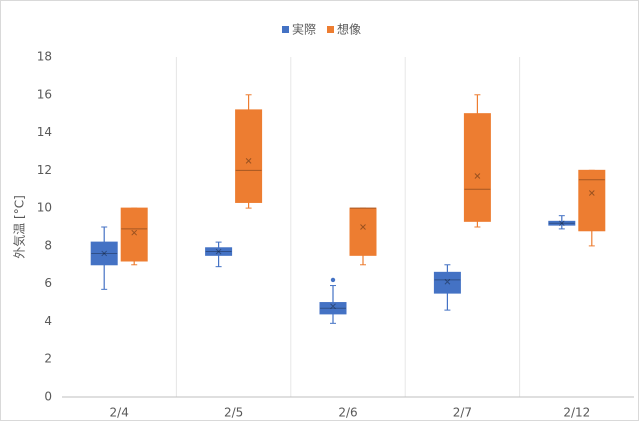 The width and height of the screenshot is (639, 421). I want to click on x-tick-label: 2/12, so click(576, 413).